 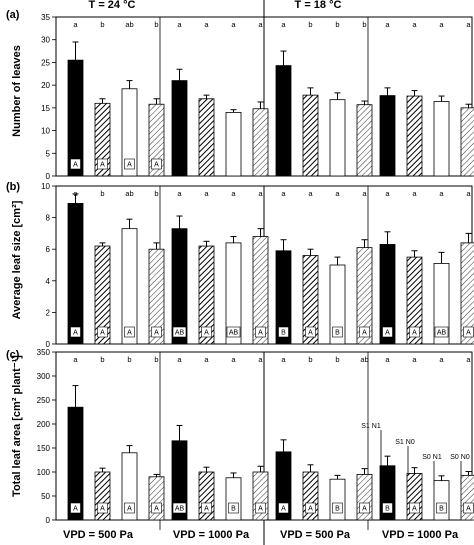 What do you see at coordinates (44, 400) in the screenshot?
I see `y-tick-label: 250` at bounding box center [44, 400].